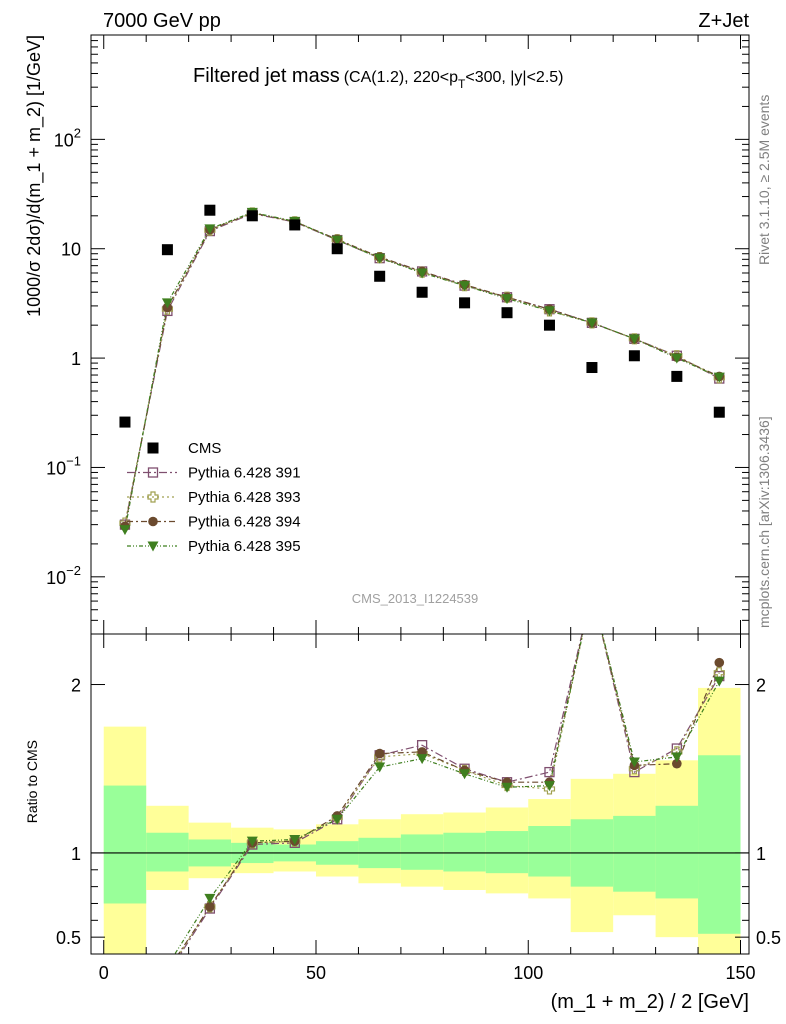  I want to click on legend-marker-p391, so click(153, 472).